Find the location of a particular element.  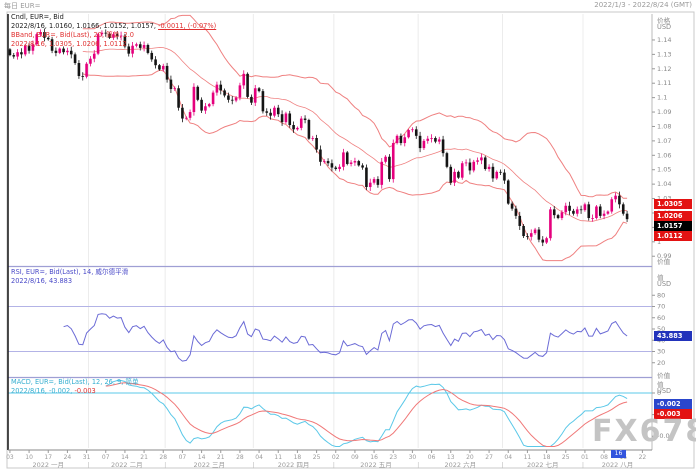

rsi-value-tag: 43.883 is located at coordinates (673, 336).